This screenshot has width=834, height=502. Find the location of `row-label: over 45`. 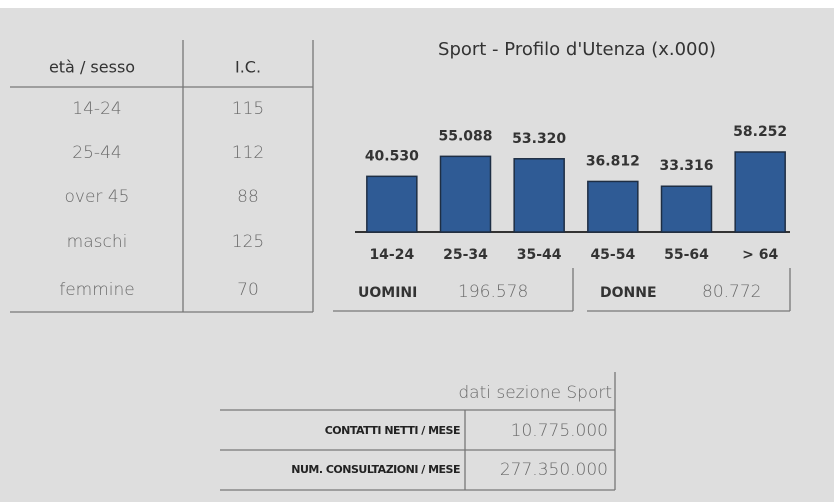

row-label: over 45 is located at coordinates (97, 197).